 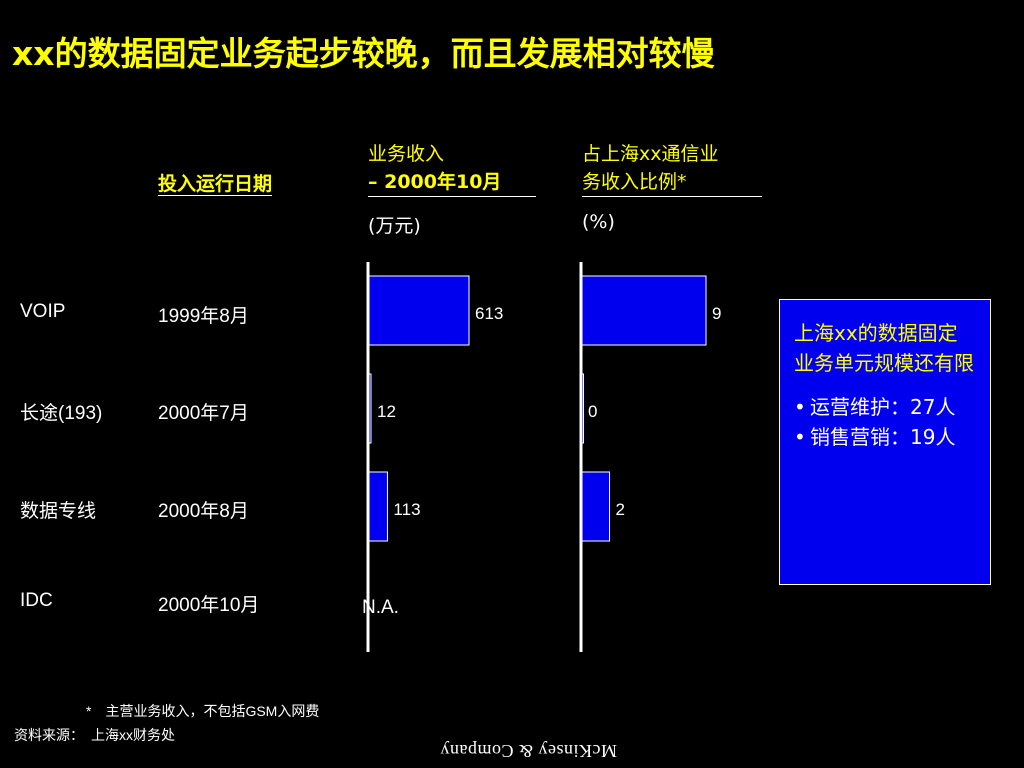 I want to click on revenue-header-line1: 业务收入, so click(x=406, y=154).